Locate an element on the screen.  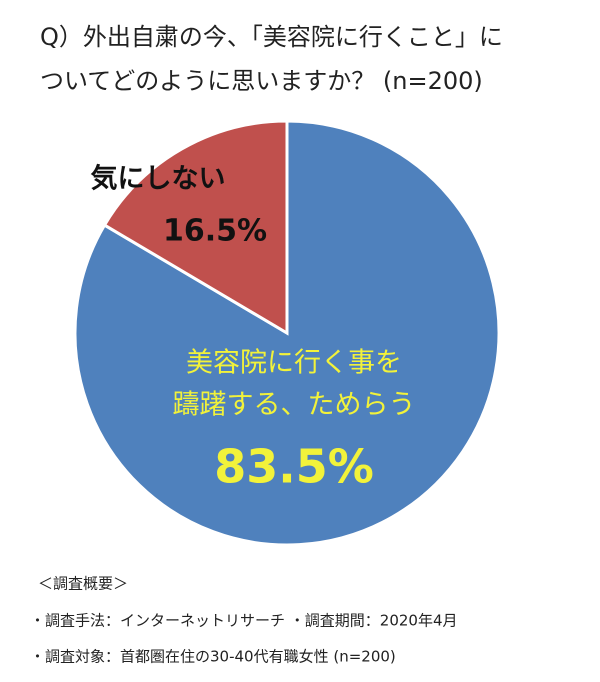
pie-slice is located at coordinates (195, 227).